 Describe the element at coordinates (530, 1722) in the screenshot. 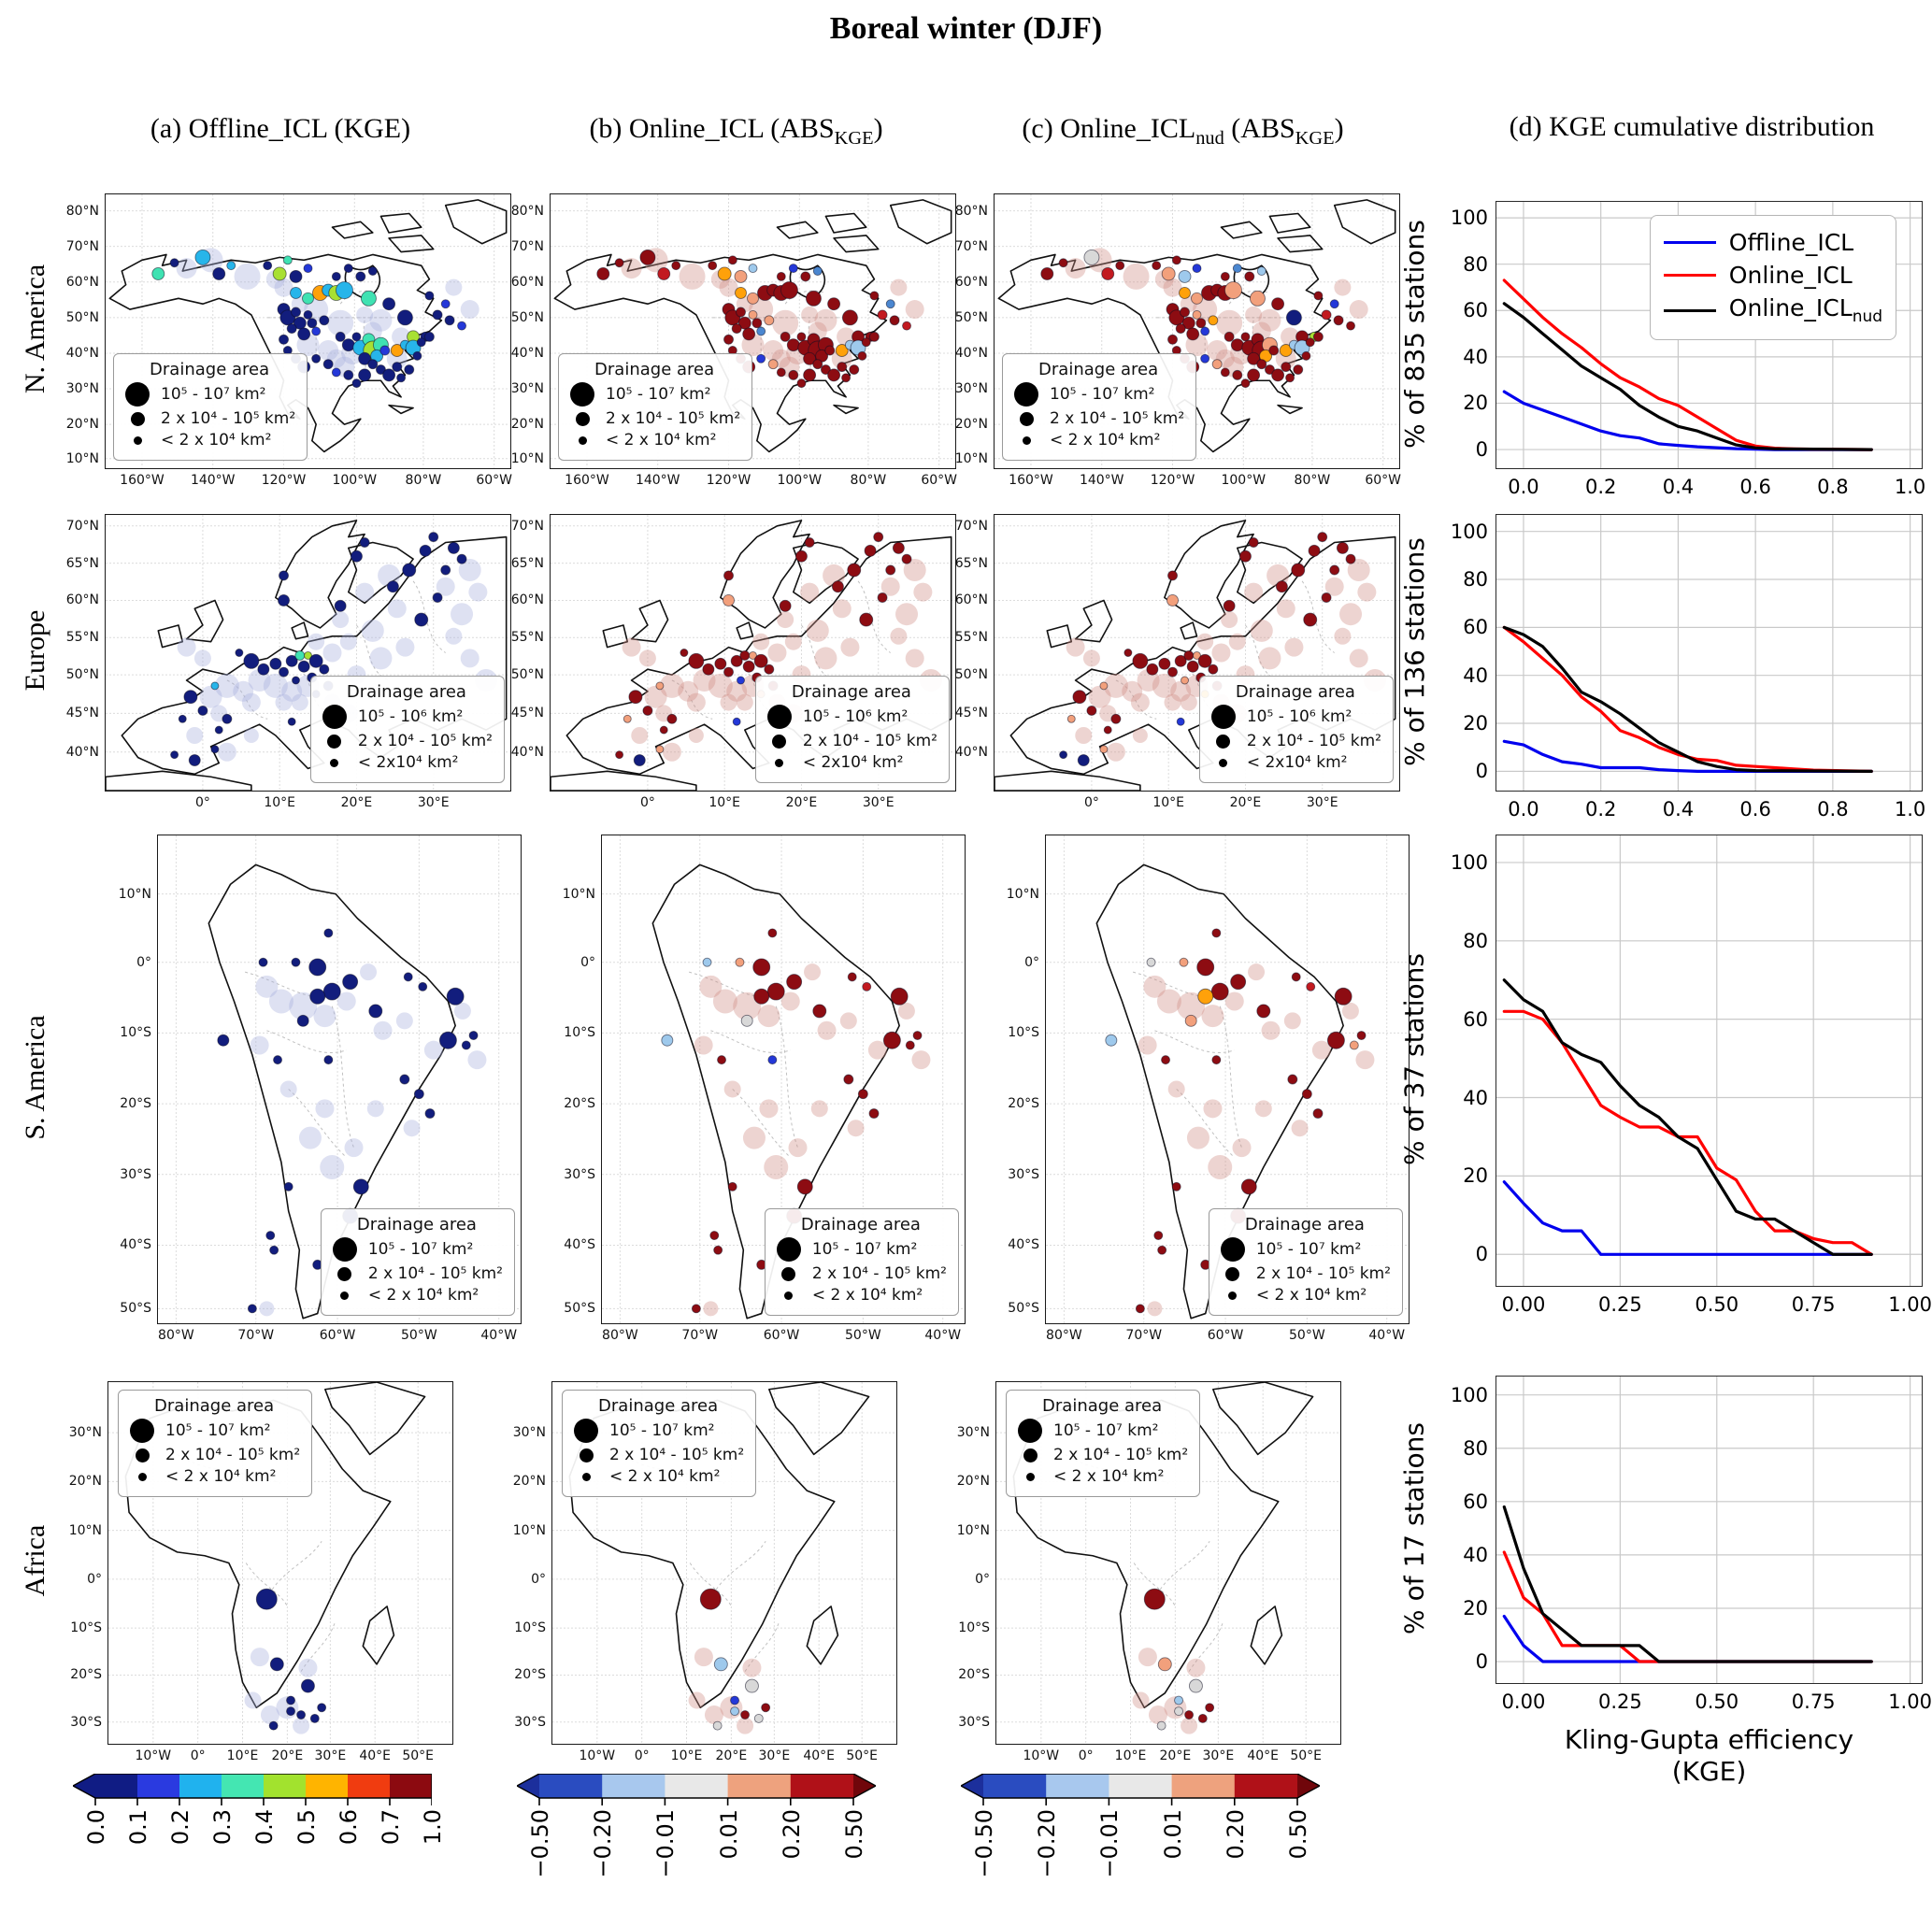

I see `map-y-tick-label: 30°S` at that location.